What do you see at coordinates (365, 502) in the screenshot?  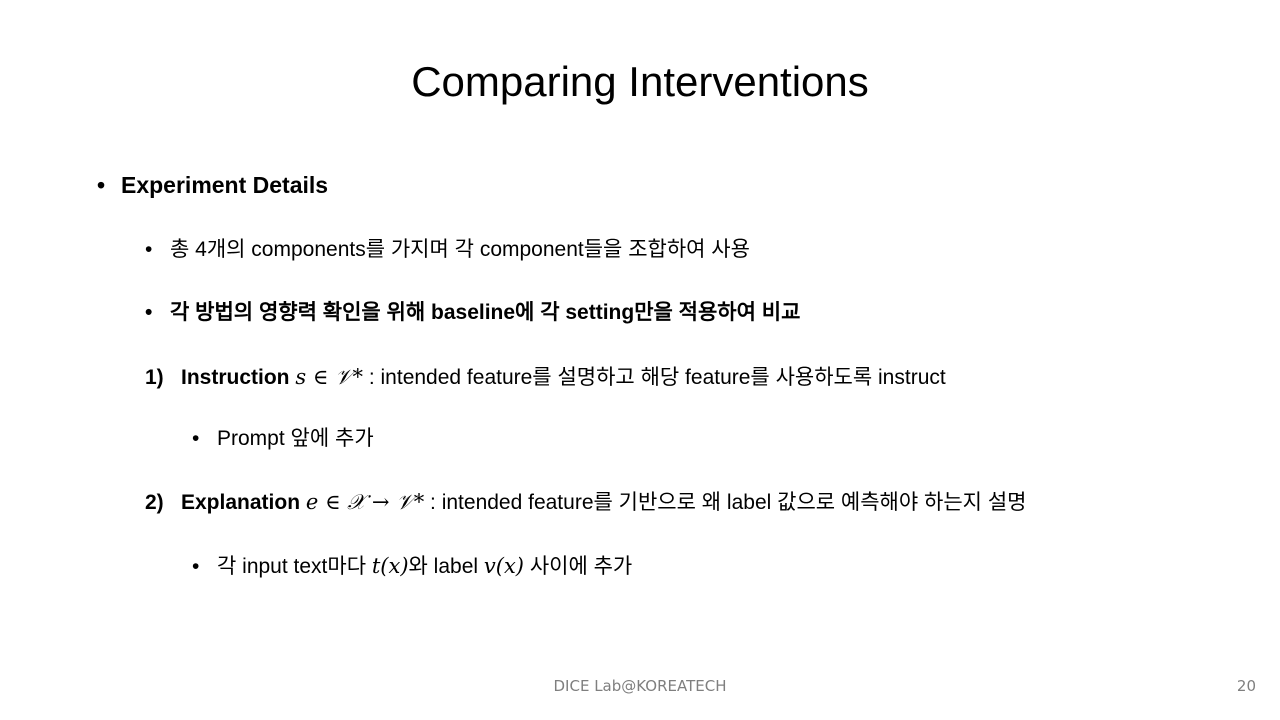 I see `item-math: e ∈ 𝒳 → 𝒱*` at bounding box center [365, 502].